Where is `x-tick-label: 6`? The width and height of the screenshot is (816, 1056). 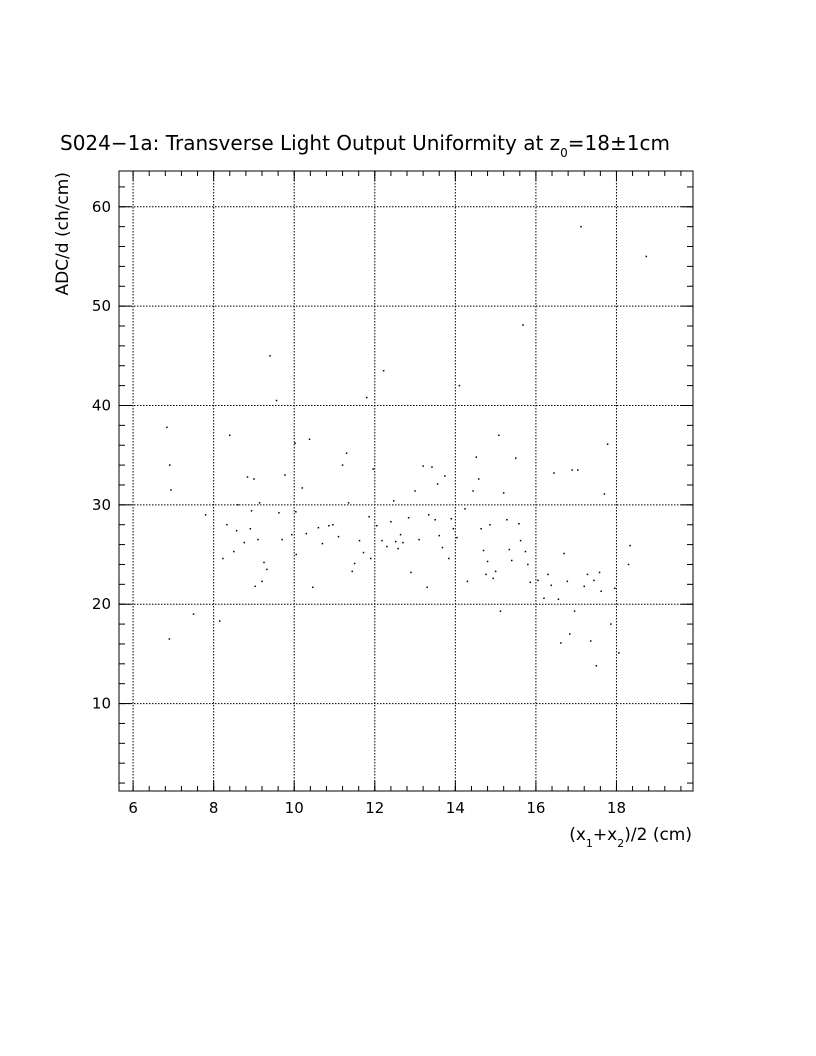
x-tick-label: 6 is located at coordinates (133, 808).